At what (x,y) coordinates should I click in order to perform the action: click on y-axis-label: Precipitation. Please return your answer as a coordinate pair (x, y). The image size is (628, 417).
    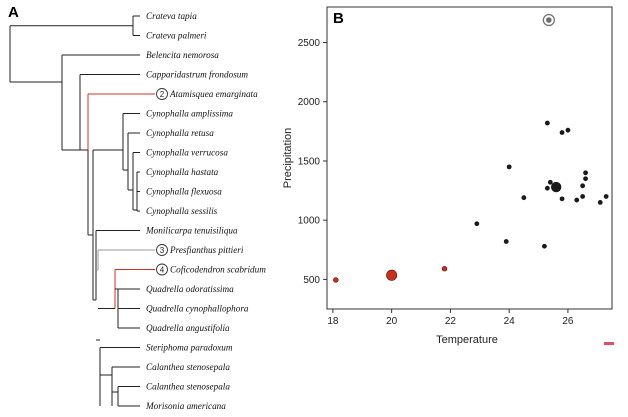
    Looking at the image, I should click on (288, 158).